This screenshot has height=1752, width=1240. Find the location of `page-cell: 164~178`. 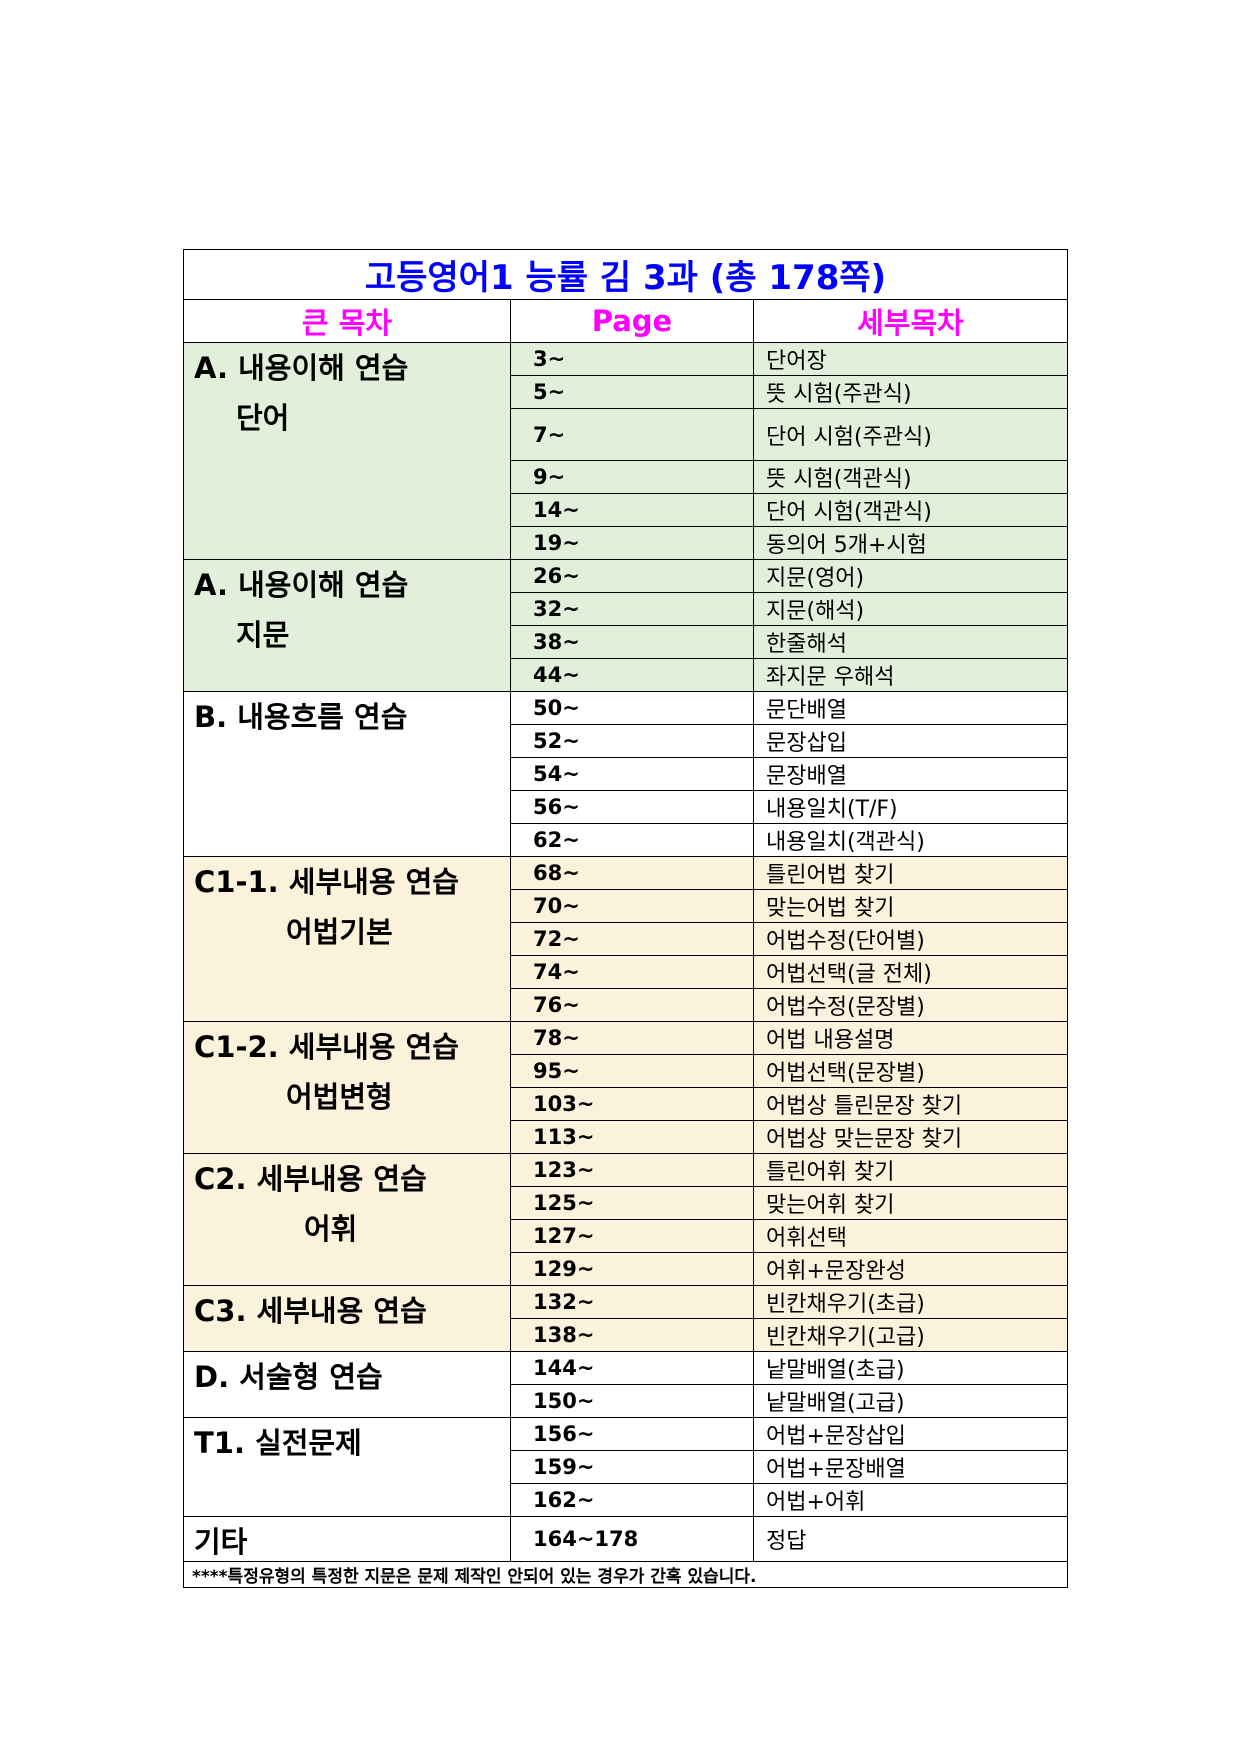

page-cell: 164~178 is located at coordinates (632, 1539).